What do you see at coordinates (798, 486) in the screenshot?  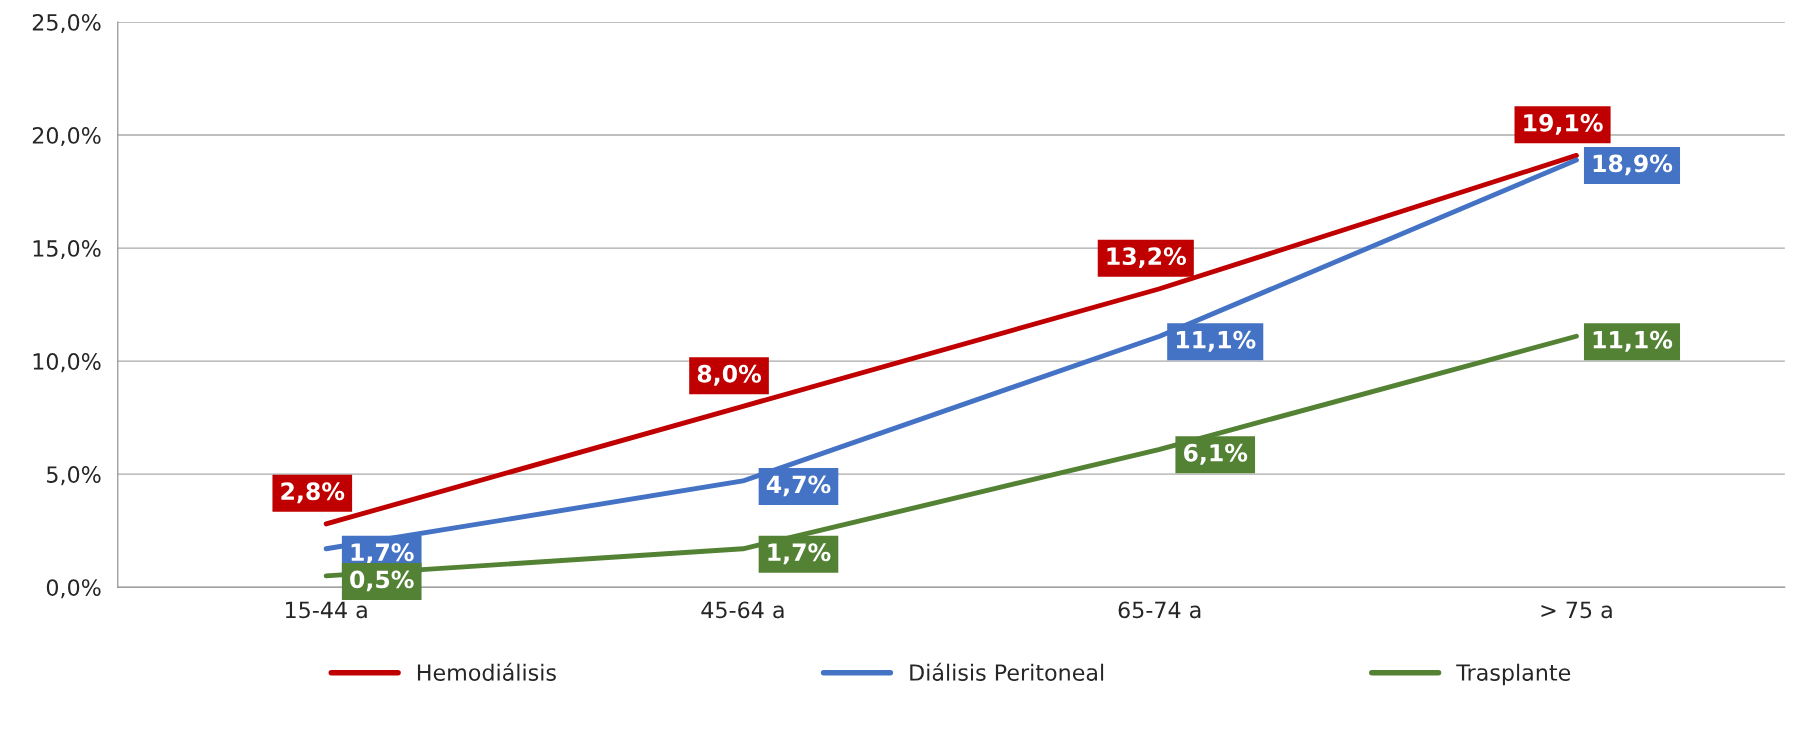 I see `data-label: 4,7%` at bounding box center [798, 486].